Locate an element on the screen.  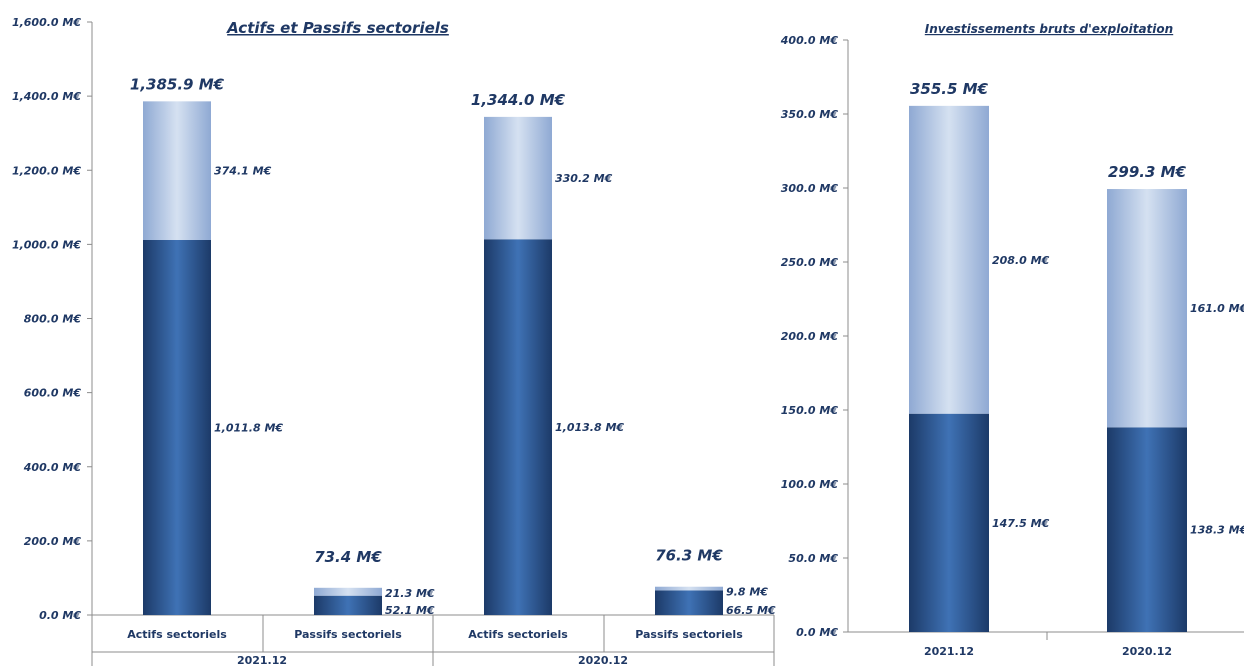
y-tick-label: 1,200.0 M€ is located at coordinates (46, 170).